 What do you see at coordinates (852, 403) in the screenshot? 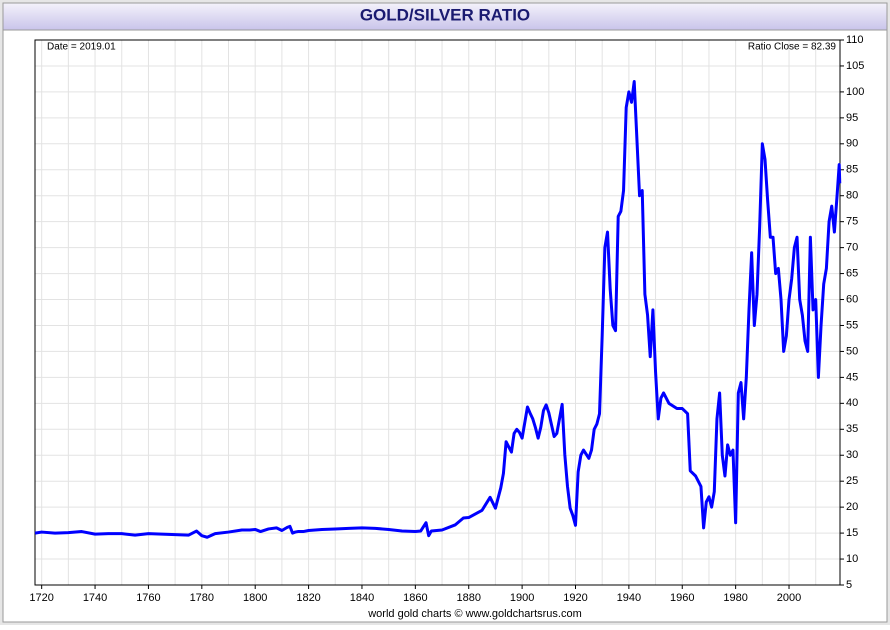
I see `y-tick-label: 40` at bounding box center [852, 403].